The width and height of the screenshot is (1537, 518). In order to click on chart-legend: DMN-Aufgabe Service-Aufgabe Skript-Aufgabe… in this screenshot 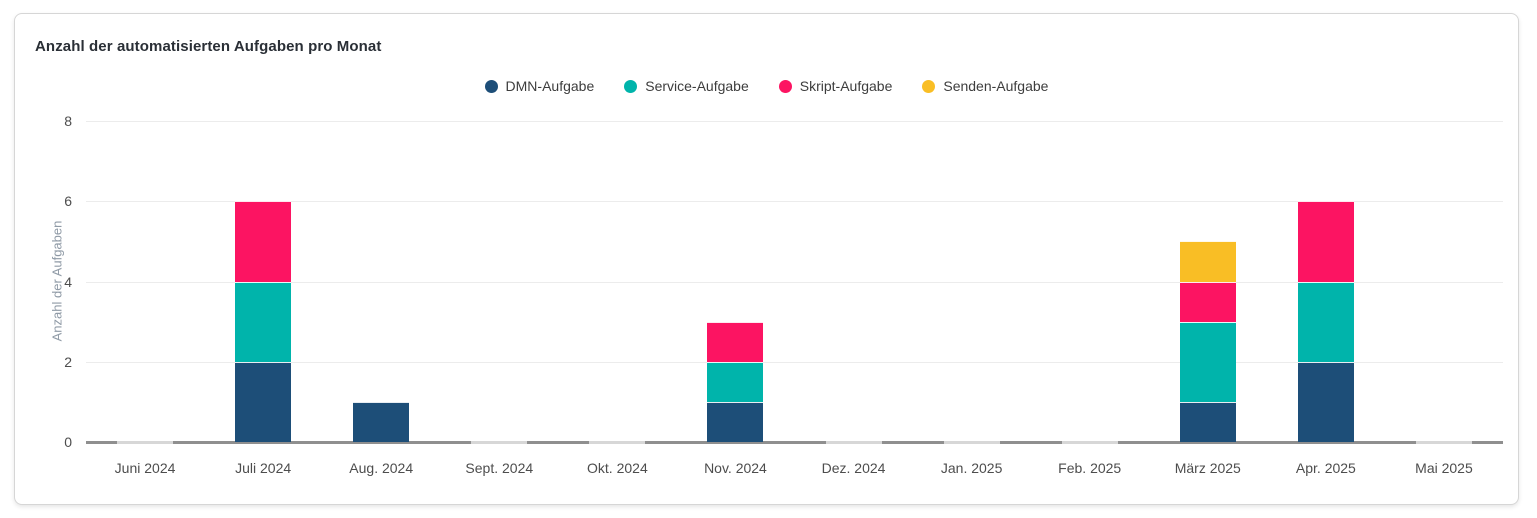, I will do `click(766, 86)`.